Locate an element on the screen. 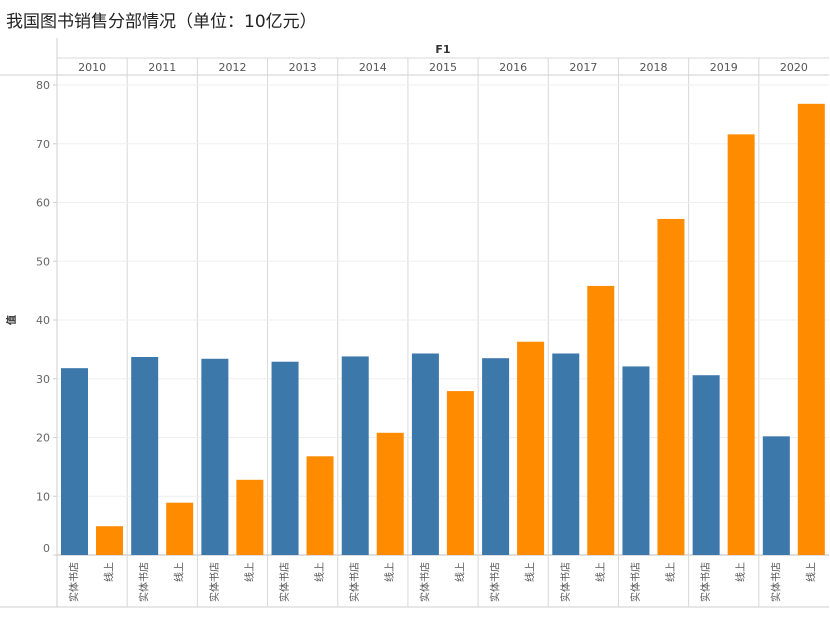 This screenshot has height=618, width=830. y-tick-label: 80 is located at coordinates (43, 85).